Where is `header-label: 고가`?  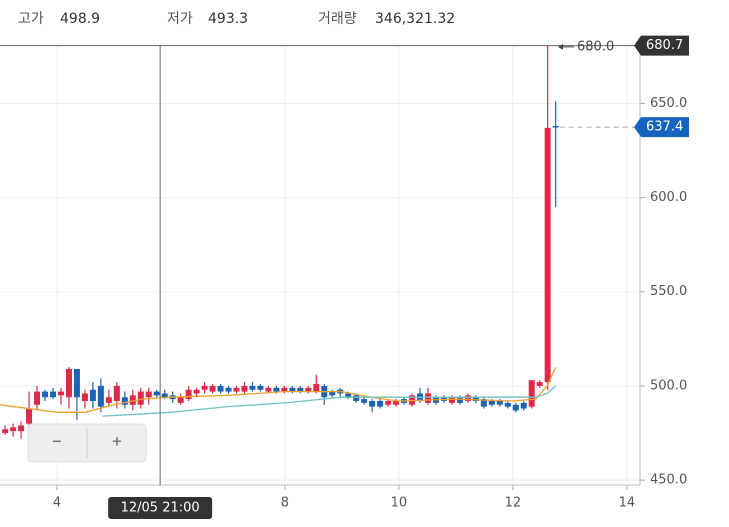
header-label: 고가 is located at coordinates (31, 19).